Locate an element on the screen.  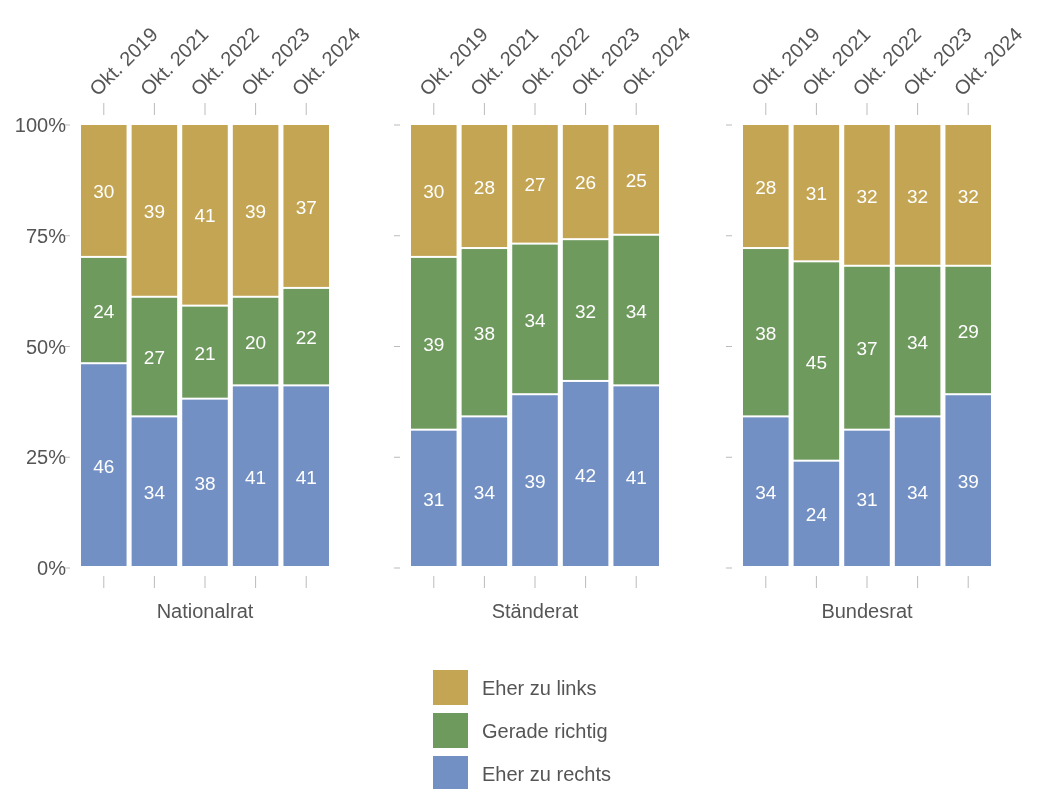
data-label: 29 is located at coordinates (968, 331).